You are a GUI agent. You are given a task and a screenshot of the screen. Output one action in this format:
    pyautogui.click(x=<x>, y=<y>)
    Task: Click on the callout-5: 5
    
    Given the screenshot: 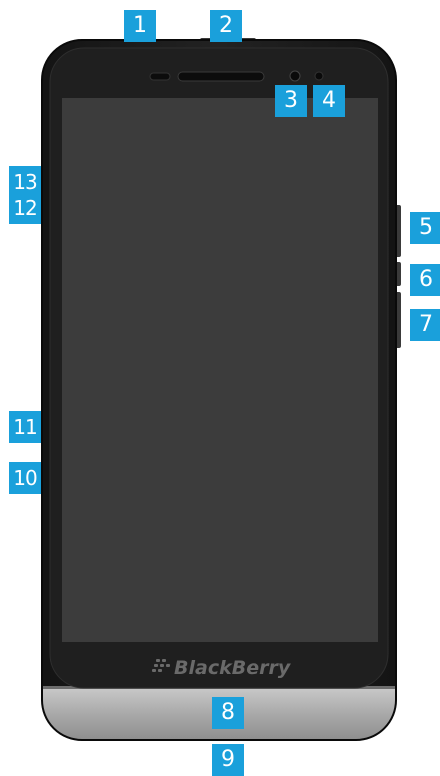 What is the action you would take?
    pyautogui.click(x=425, y=228)
    